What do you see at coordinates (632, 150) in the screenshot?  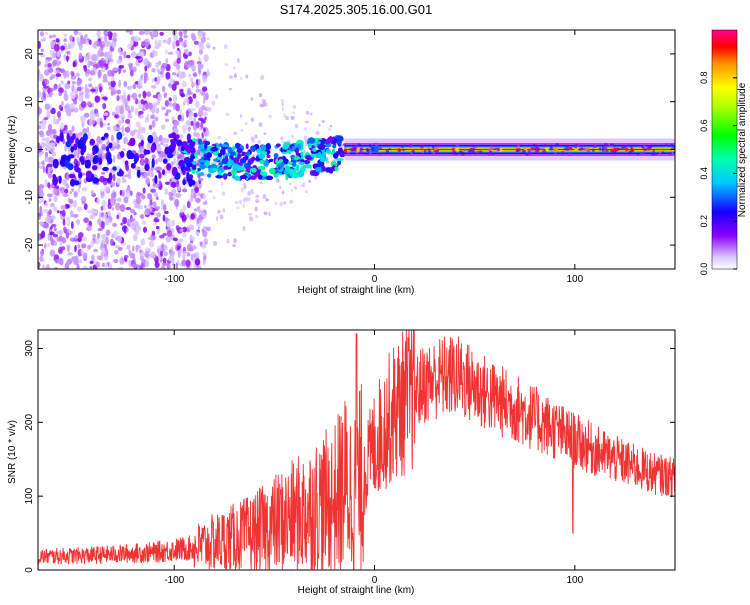 I see `carrier-dot` at bounding box center [632, 150].